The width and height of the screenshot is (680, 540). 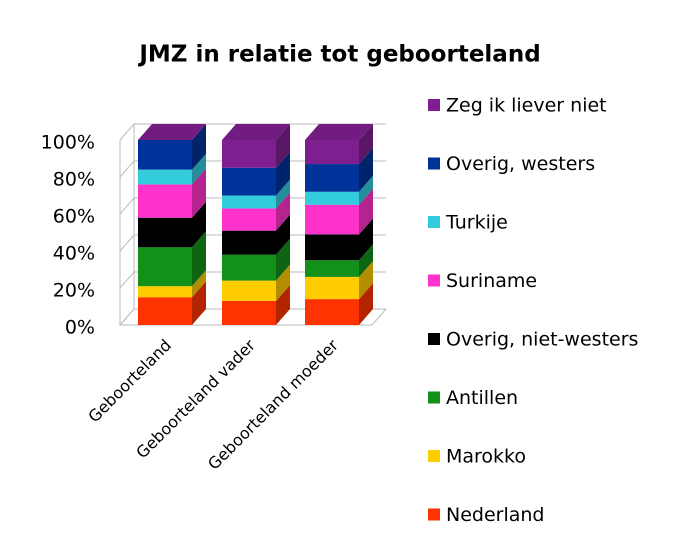 I want to click on legend-label: Suriname, so click(x=491, y=281).